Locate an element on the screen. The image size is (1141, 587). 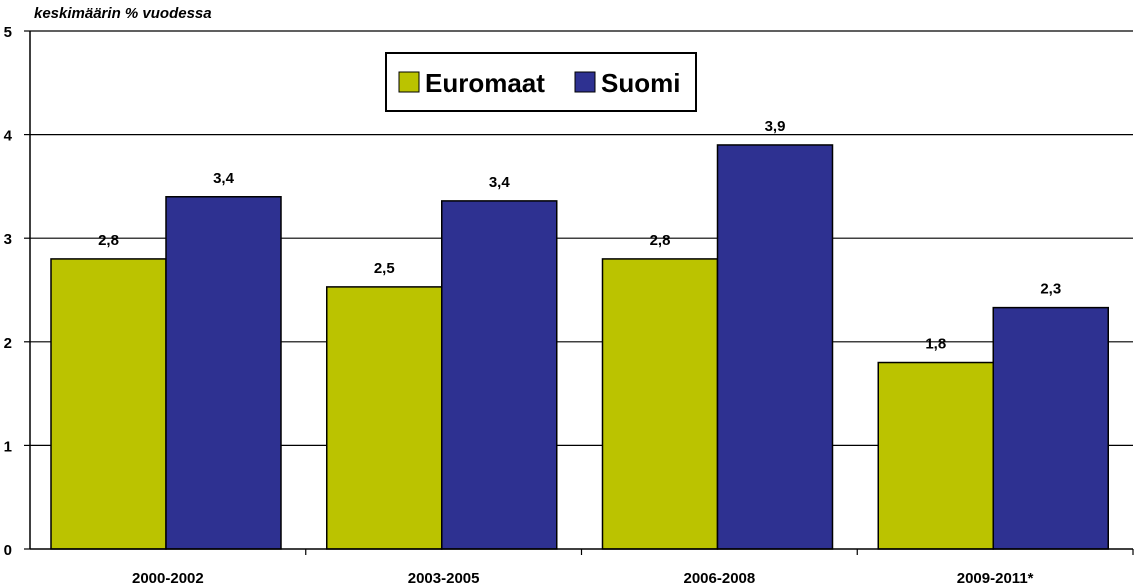
legend-box is located at coordinates (541, 82).